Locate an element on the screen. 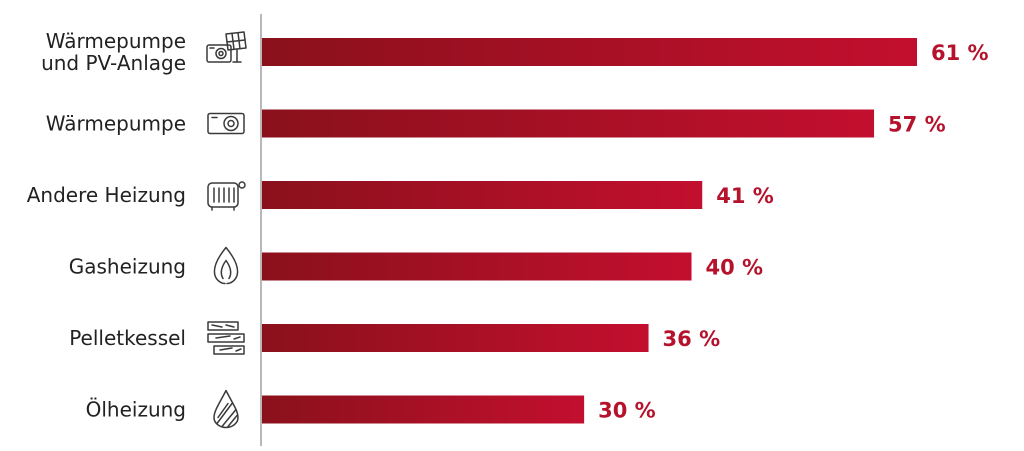  pellet-wood-icon is located at coordinates (226, 338).